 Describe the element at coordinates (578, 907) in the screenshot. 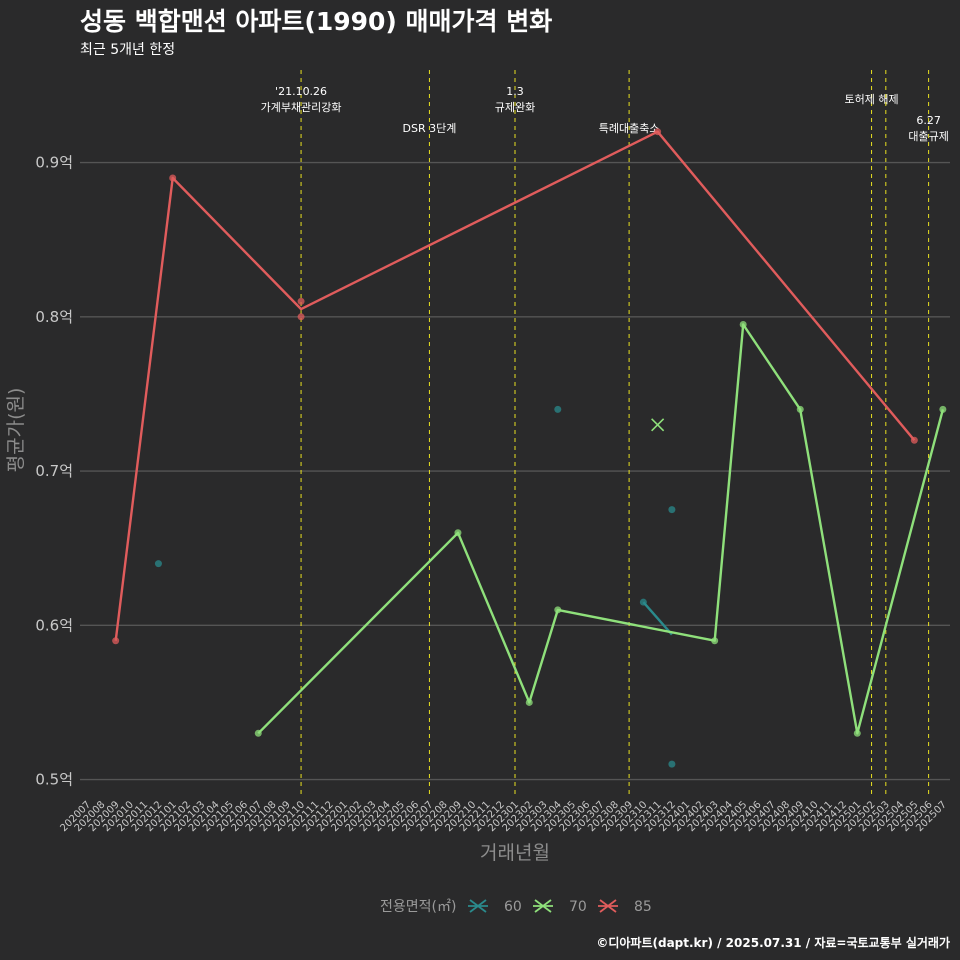

I see `legend-label-70: 70` at that location.